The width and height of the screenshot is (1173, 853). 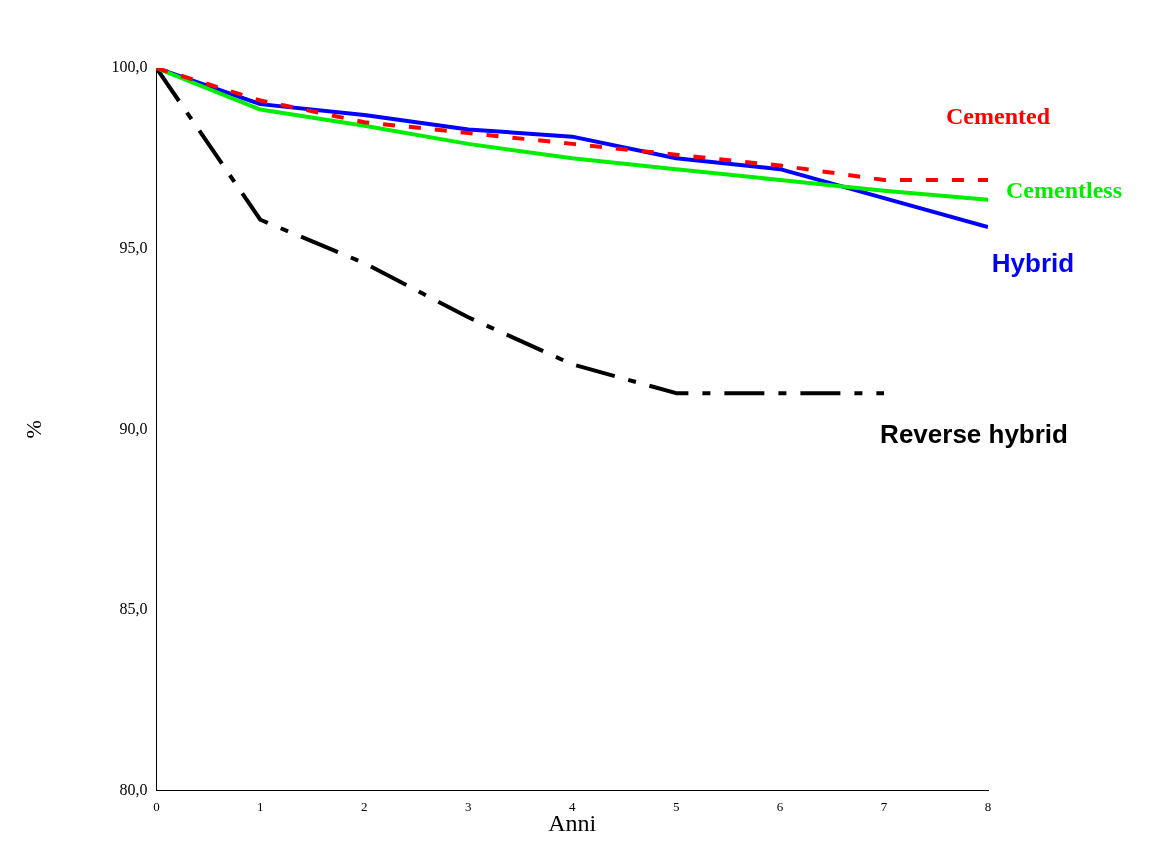 I want to click on x-tick-label: 1, so click(x=260, y=806).